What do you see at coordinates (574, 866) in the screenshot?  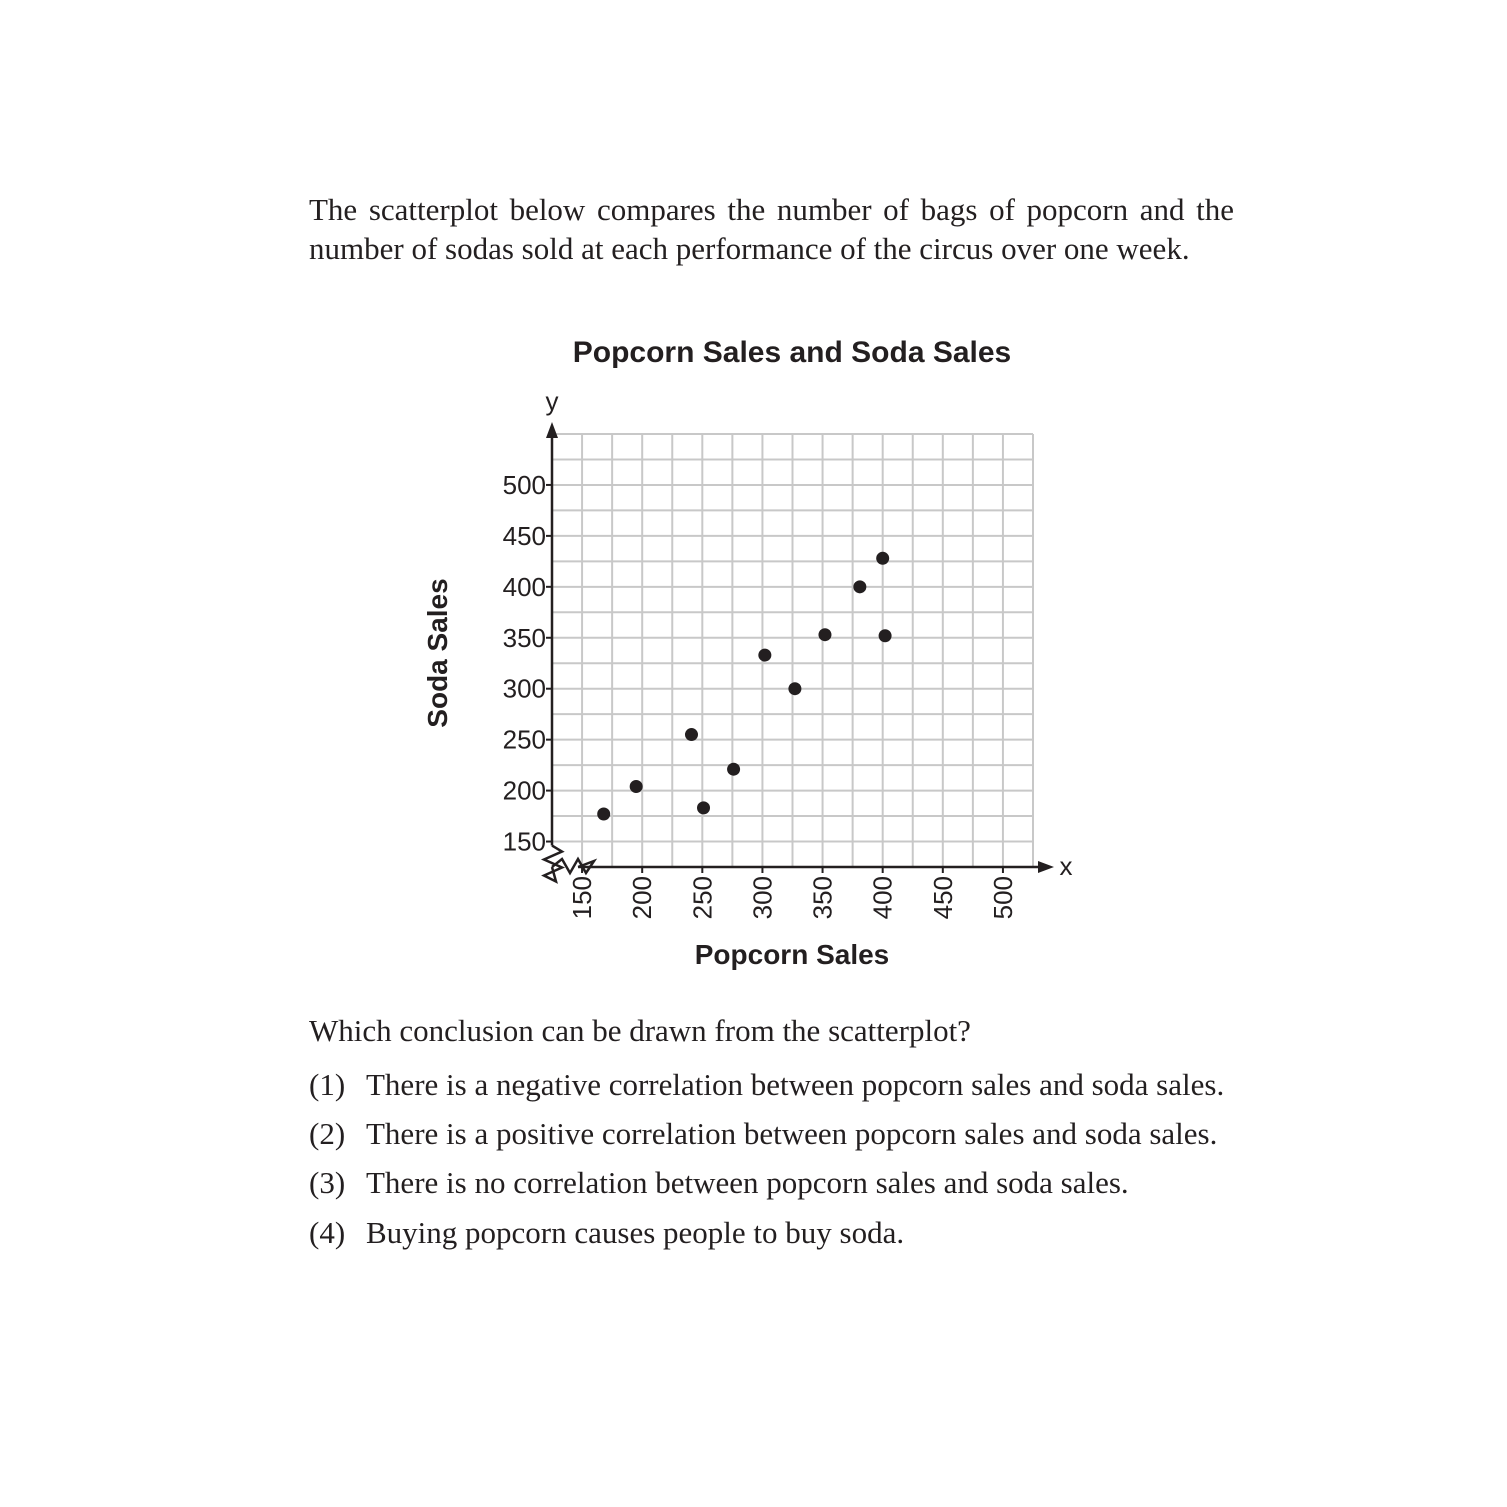 I see `x-axis-break` at bounding box center [574, 866].